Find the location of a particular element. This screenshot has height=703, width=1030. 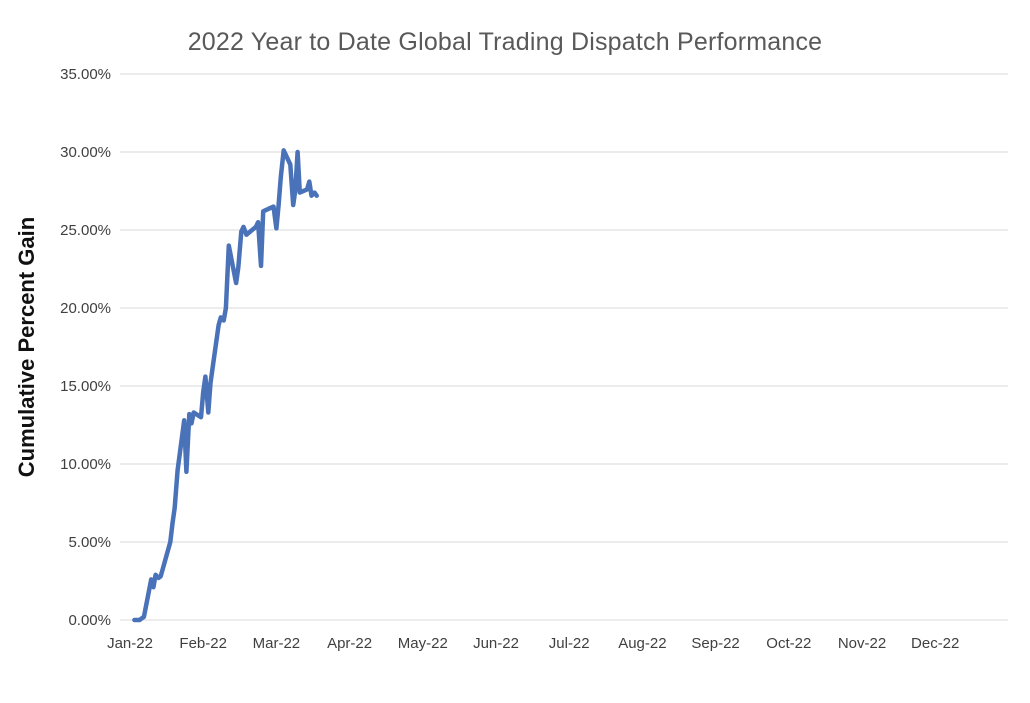

y-tick-label: 0.00% is located at coordinates (89, 620).